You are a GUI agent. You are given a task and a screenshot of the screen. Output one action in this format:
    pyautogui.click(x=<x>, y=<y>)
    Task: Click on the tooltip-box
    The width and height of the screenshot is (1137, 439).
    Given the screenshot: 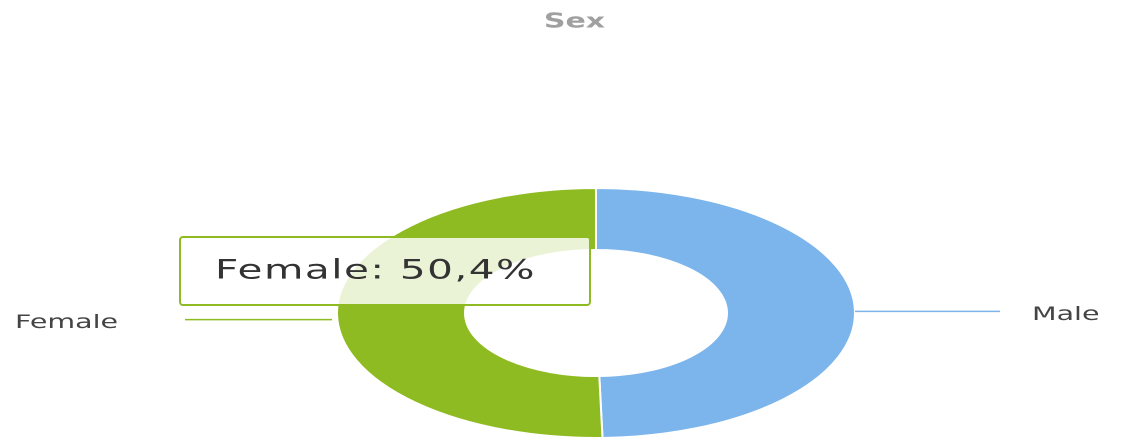 What is the action you would take?
    pyautogui.click(x=385, y=271)
    